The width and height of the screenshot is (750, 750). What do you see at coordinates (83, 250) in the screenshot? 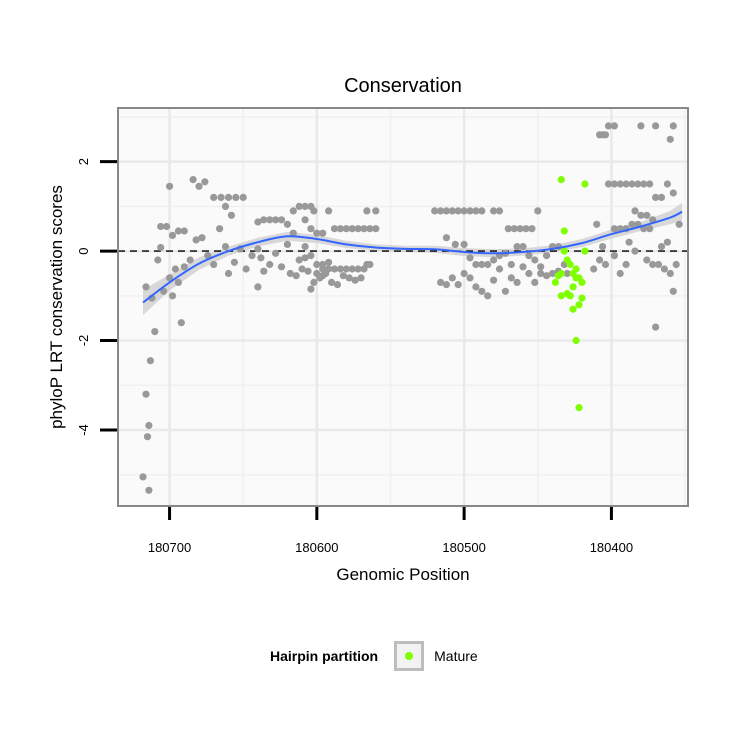
I see `y-tick-label: 0` at bounding box center [83, 250].